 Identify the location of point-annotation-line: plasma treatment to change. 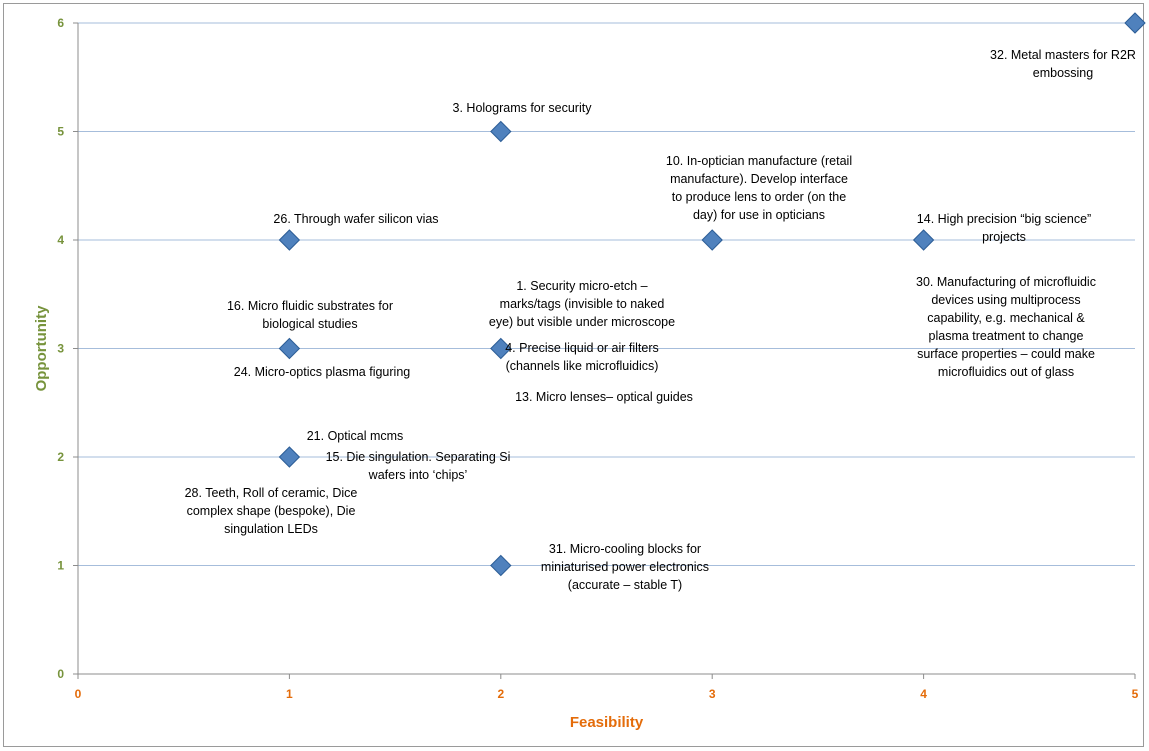
(1006, 336).